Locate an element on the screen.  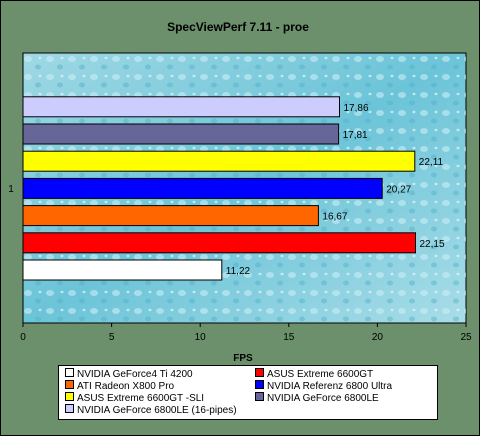
legend-label: NVIDIA Referenz 6800 Ultra is located at coordinates (330, 386).